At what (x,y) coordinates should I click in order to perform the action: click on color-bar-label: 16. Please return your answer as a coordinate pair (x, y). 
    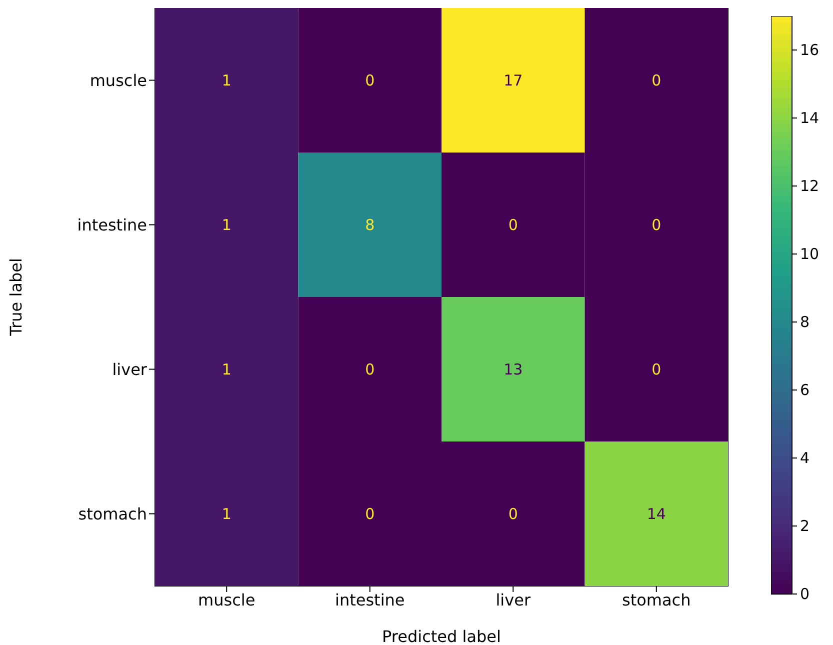
    Looking at the image, I should click on (810, 50).